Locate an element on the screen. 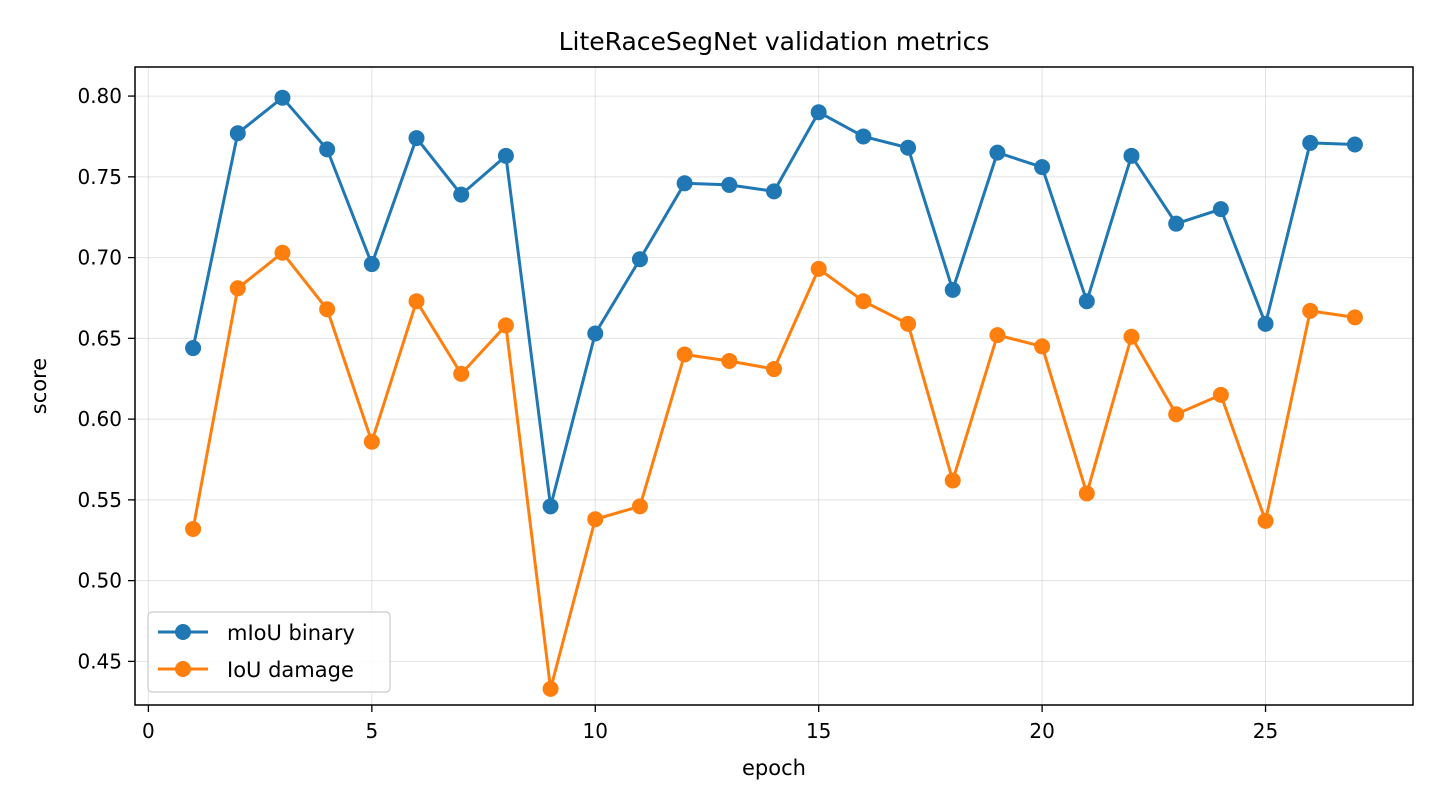 This screenshot has width=1440, height=810. y-tick-label: 0.65 is located at coordinates (99, 338).